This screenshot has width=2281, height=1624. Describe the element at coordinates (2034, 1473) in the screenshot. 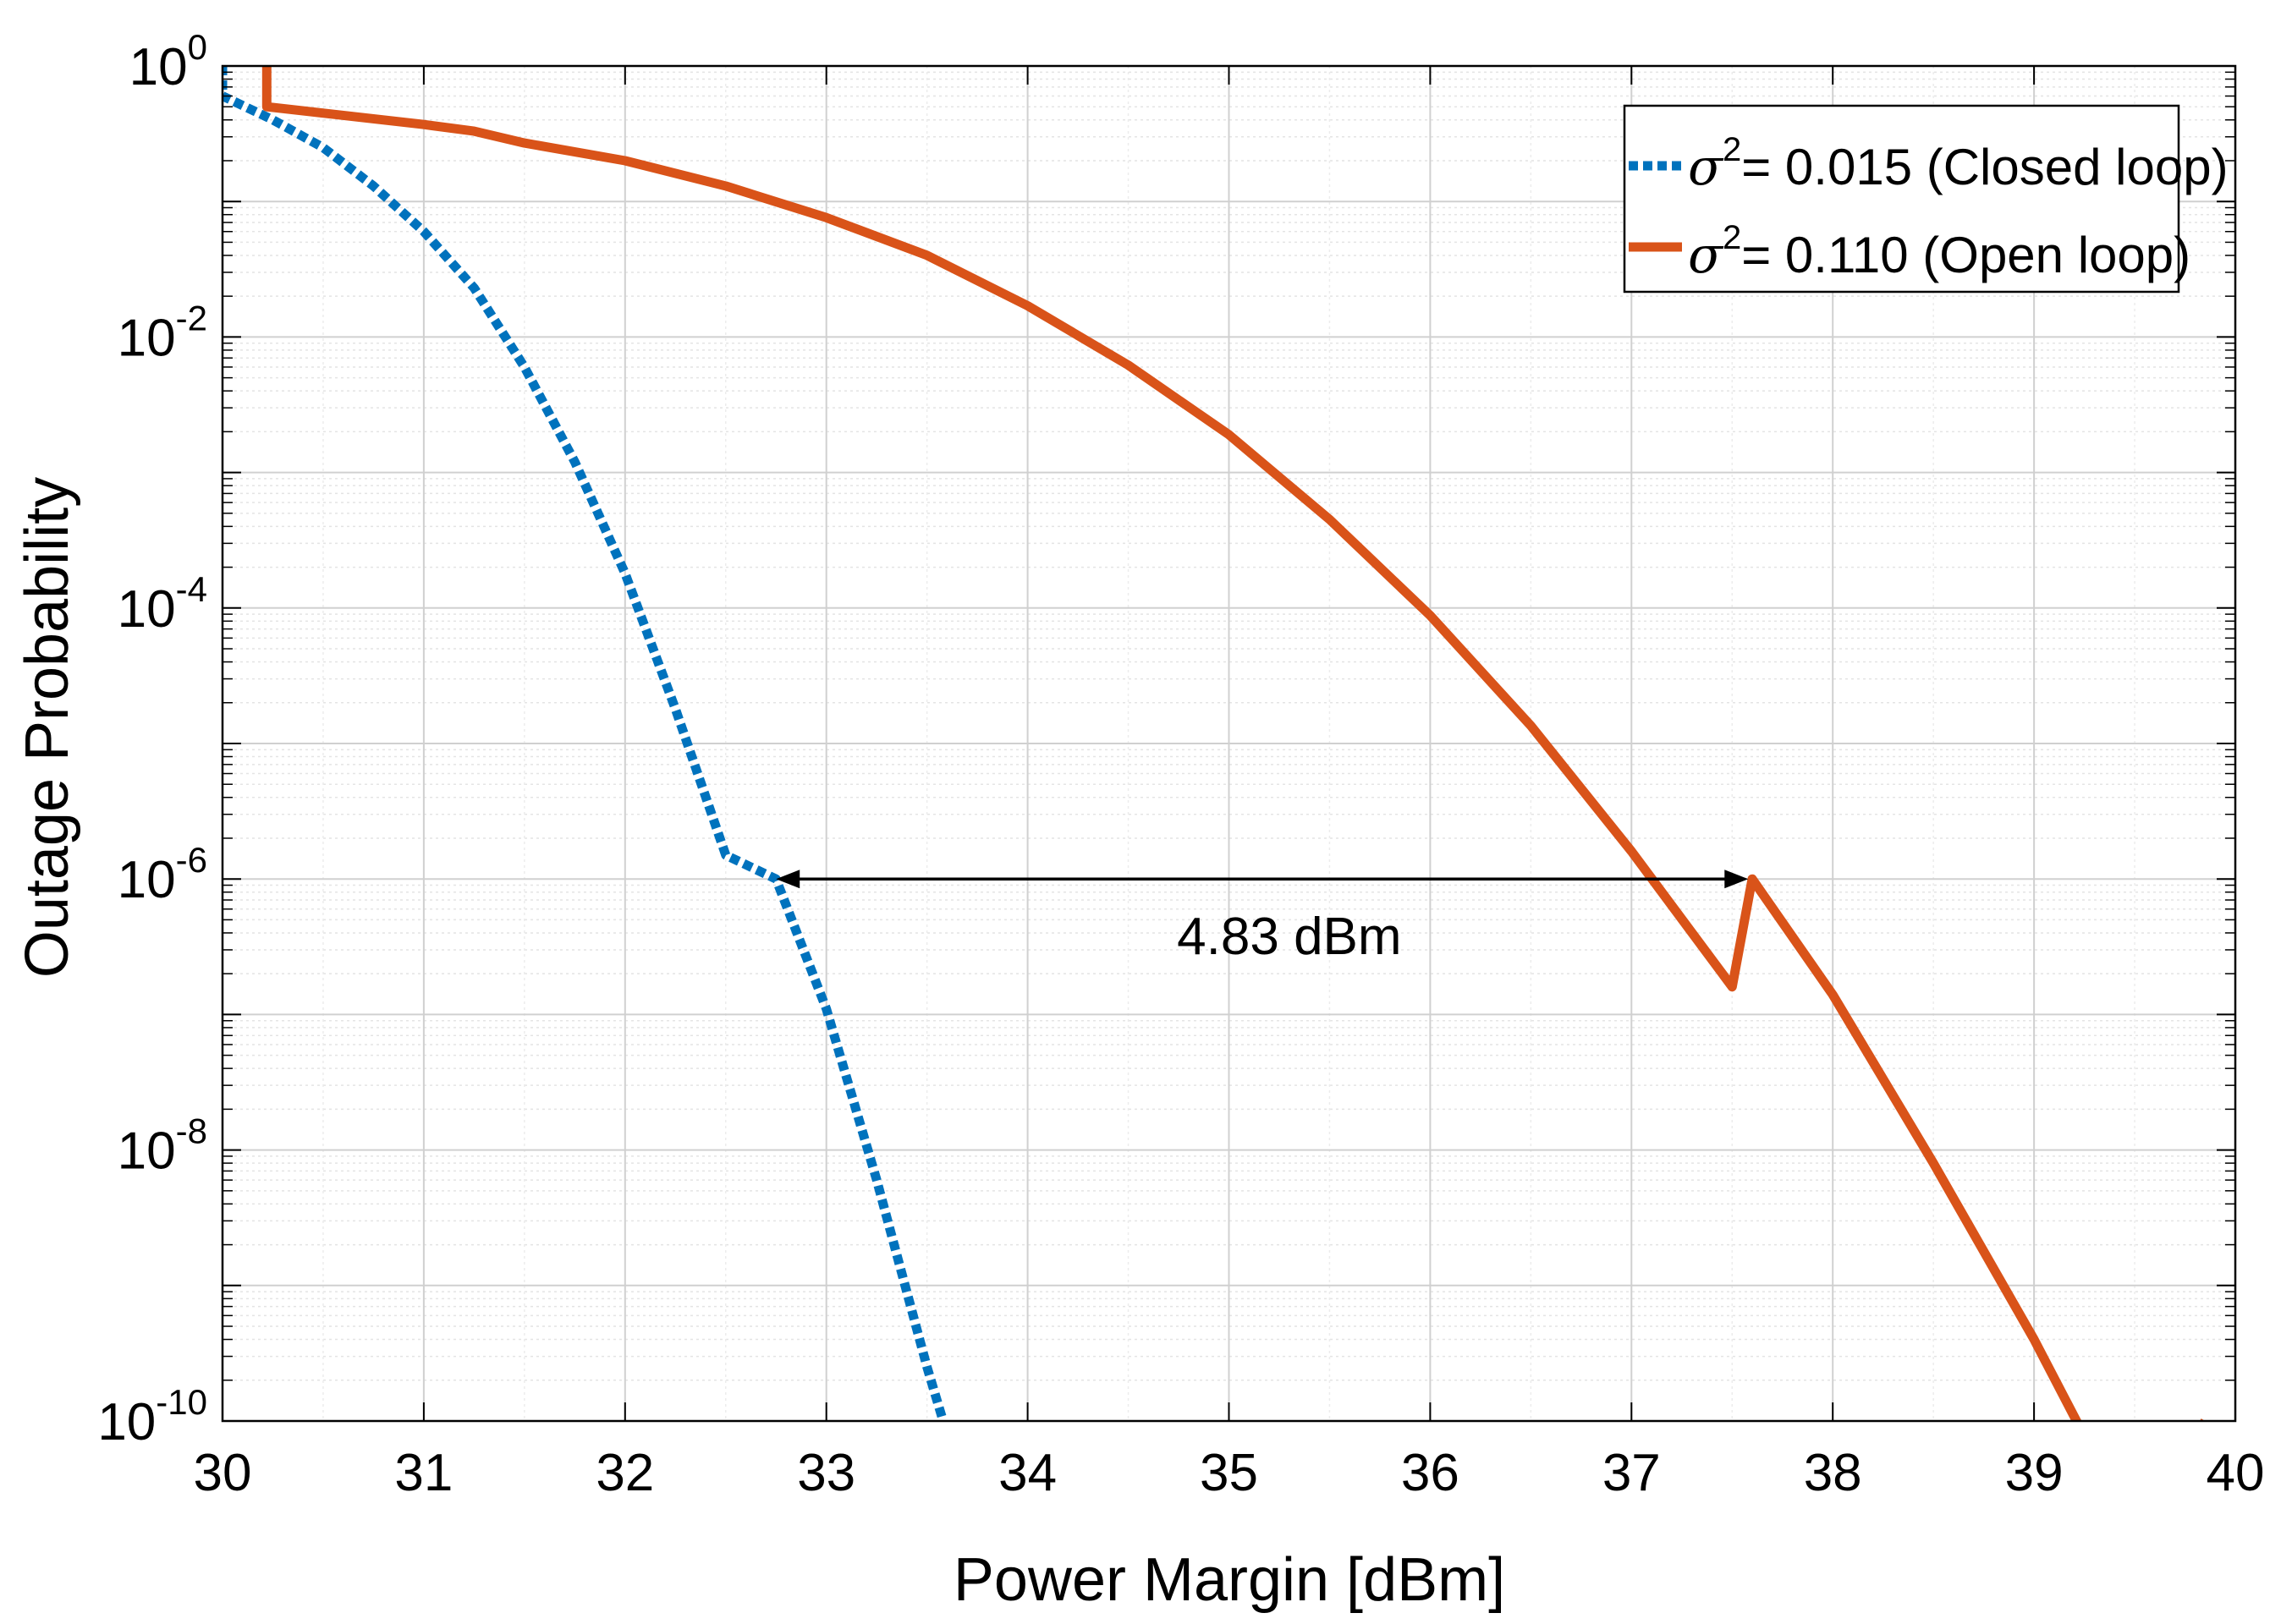

I see `x-tick-label: 39` at that location.